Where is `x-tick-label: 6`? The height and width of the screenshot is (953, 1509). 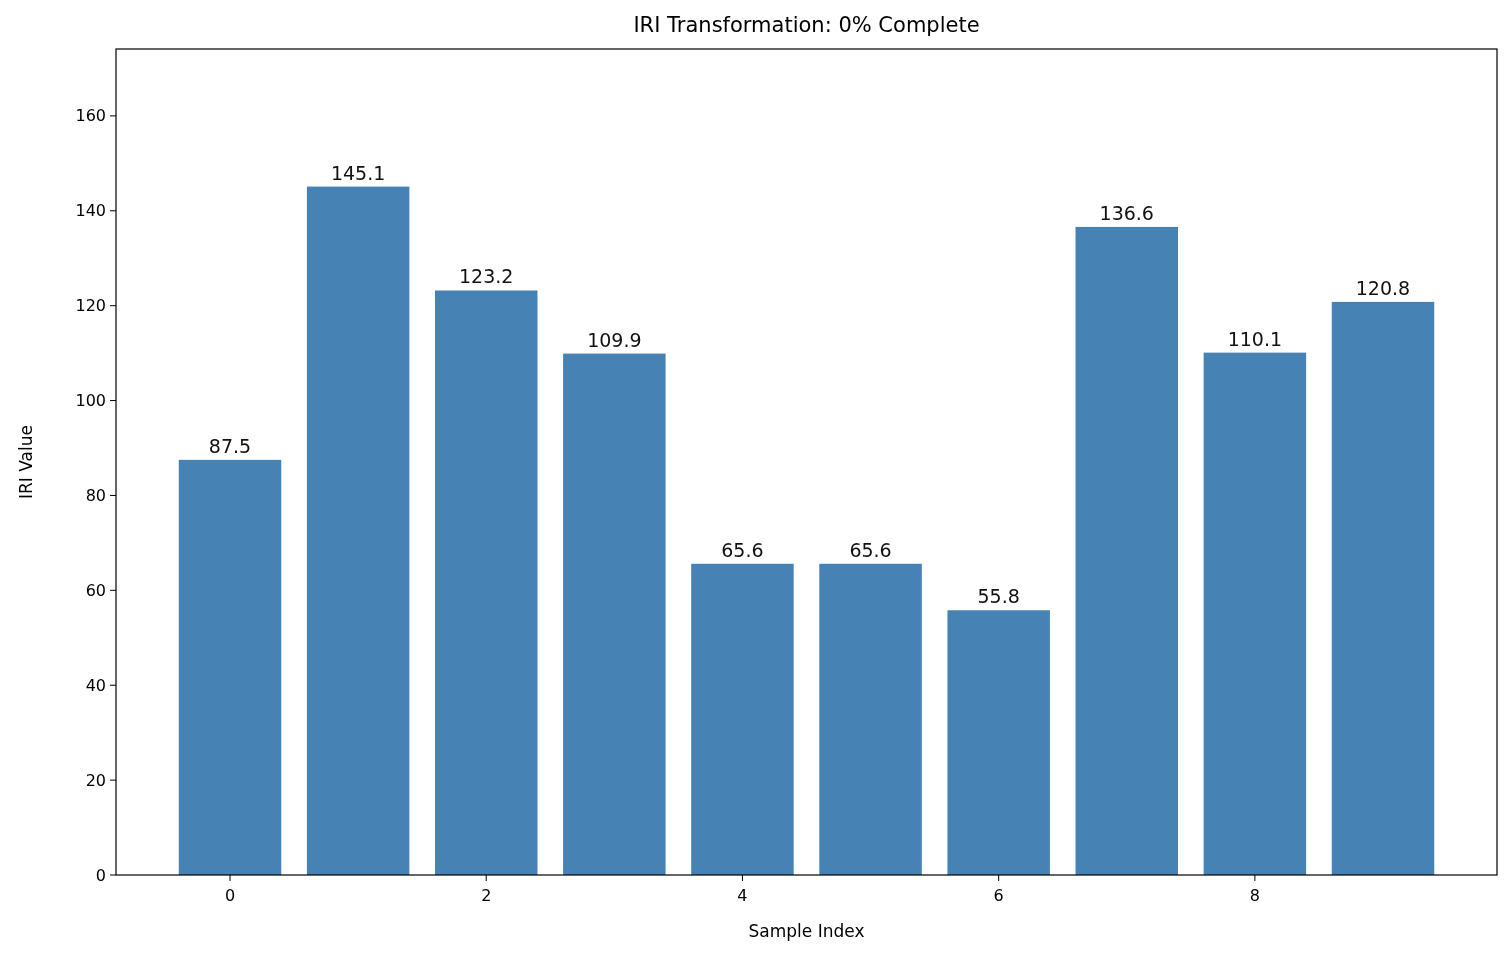 x-tick-label: 6 is located at coordinates (998, 895).